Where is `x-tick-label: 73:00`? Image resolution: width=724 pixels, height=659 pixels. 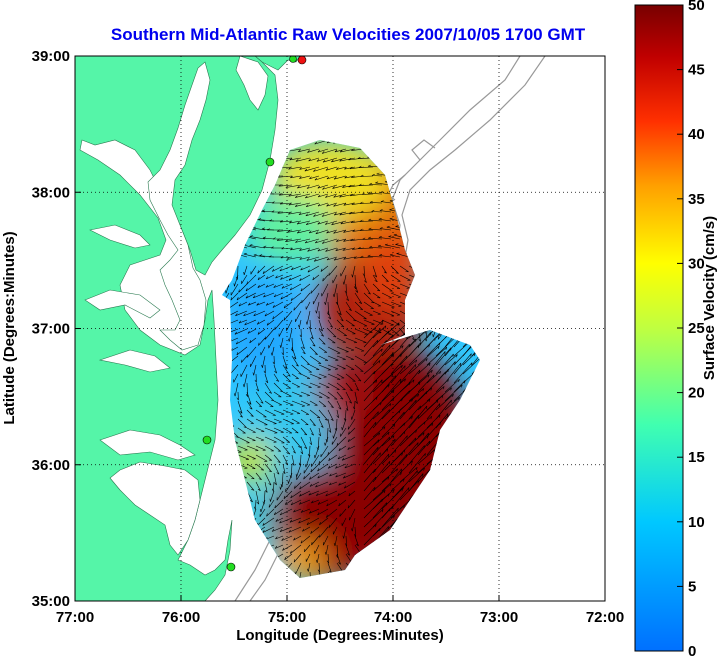 x-tick-label: 73:00 is located at coordinates (499, 617).